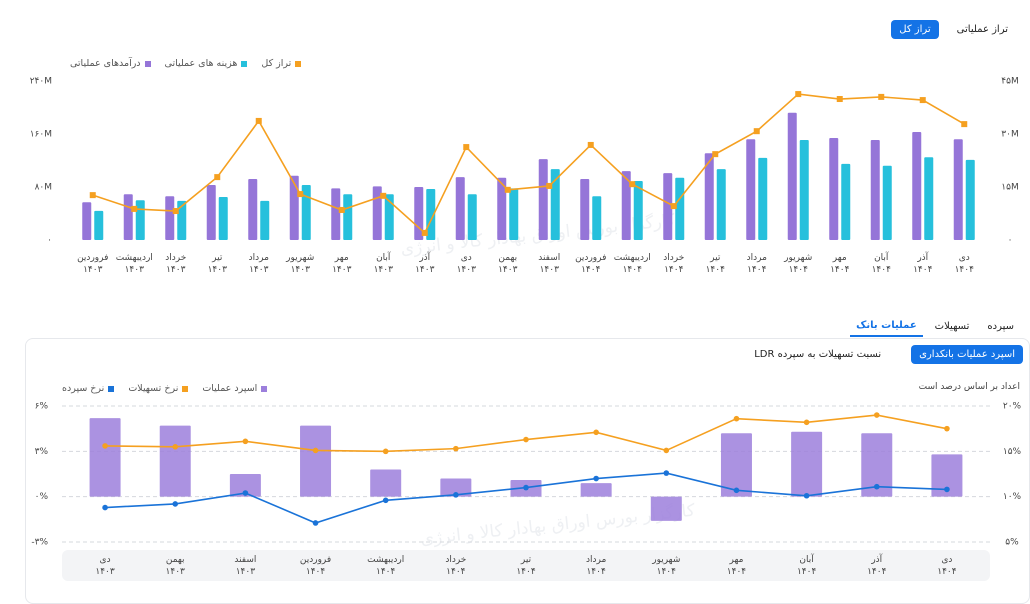  Describe the element at coordinates (982, 29) in the screenshot. I see `tab: تراز عملیاتی` at that location.